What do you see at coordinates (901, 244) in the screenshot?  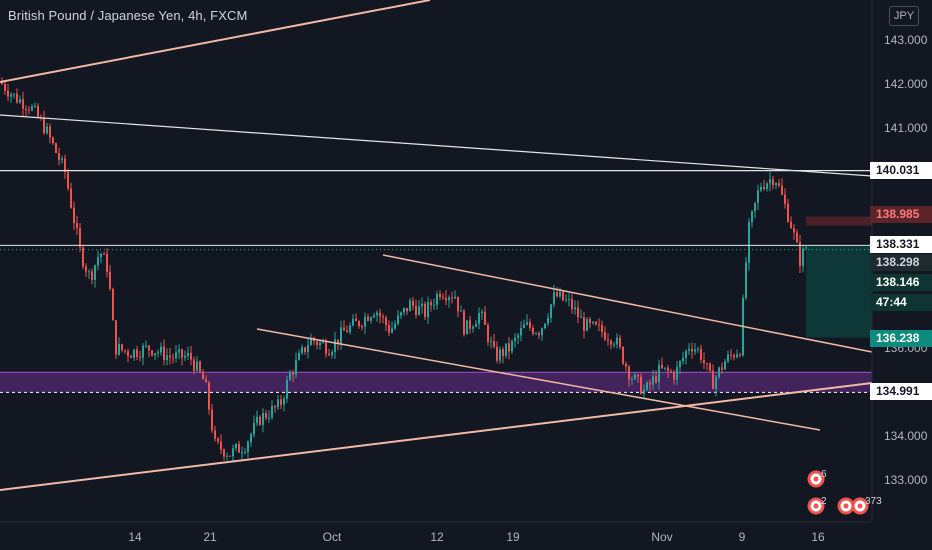 I see `price-badge-138331: 138.331` at bounding box center [901, 244].